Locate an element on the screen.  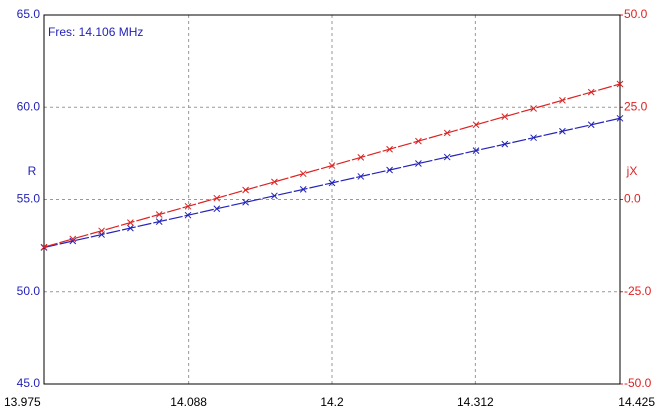
x-tick-label: 14.088 is located at coordinates (188, 402).